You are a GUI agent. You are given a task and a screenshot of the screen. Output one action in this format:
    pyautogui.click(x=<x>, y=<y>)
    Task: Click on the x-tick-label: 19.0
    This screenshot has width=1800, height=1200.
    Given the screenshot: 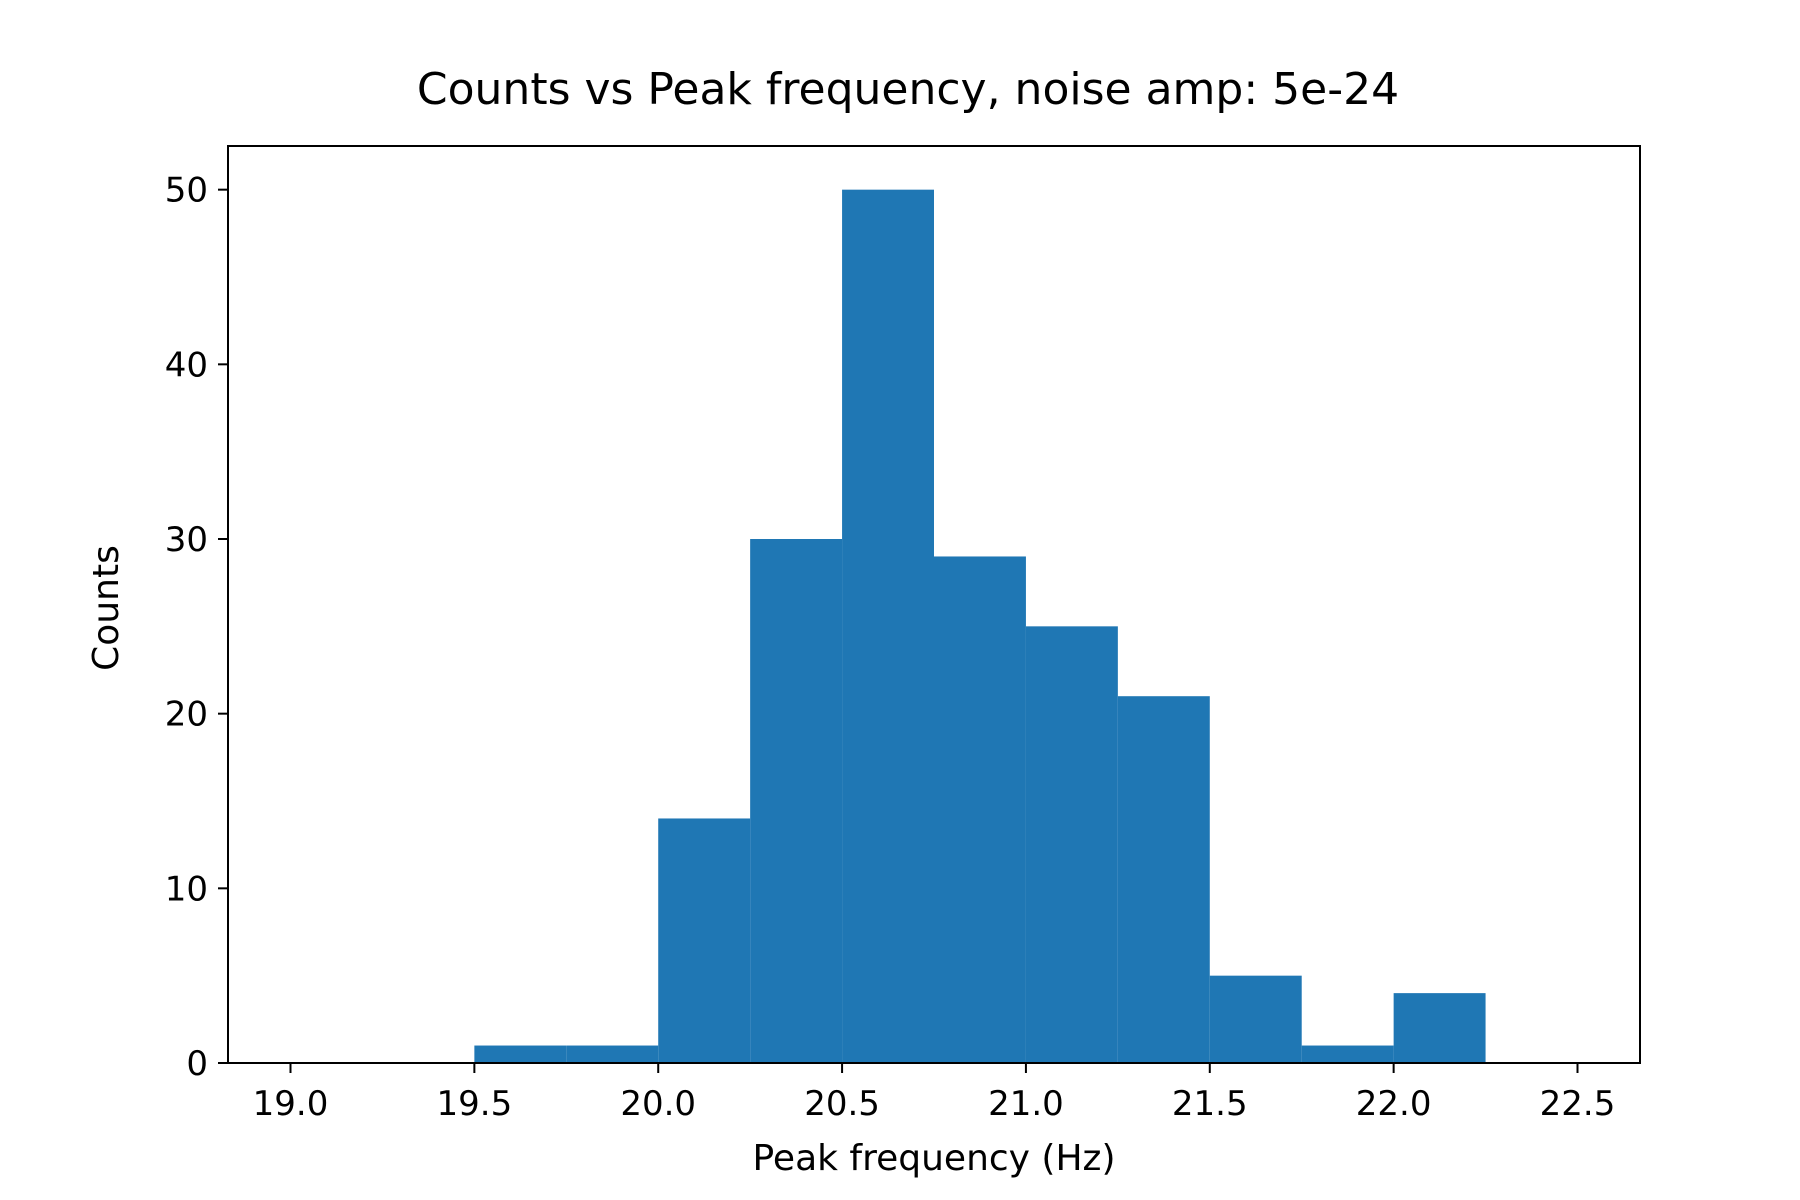 What is the action you would take?
    pyautogui.click(x=291, y=1104)
    